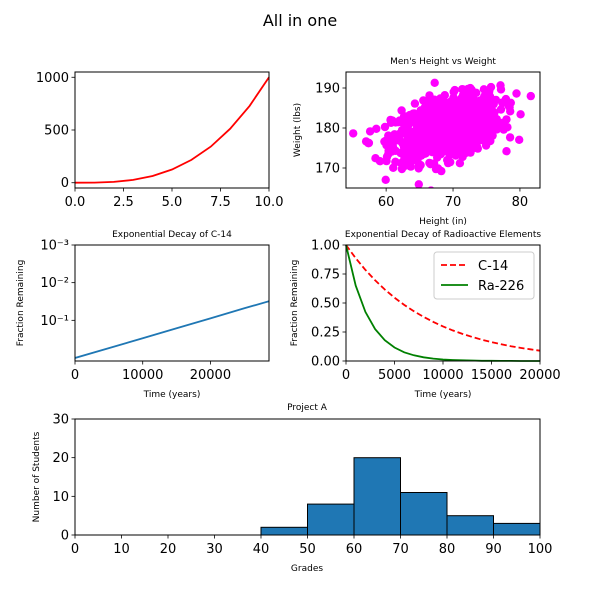 This screenshot has height=600, width=600. What do you see at coordinates (37, 476) in the screenshot?
I see `histogram-ylabel: Number of Students` at bounding box center [37, 476].